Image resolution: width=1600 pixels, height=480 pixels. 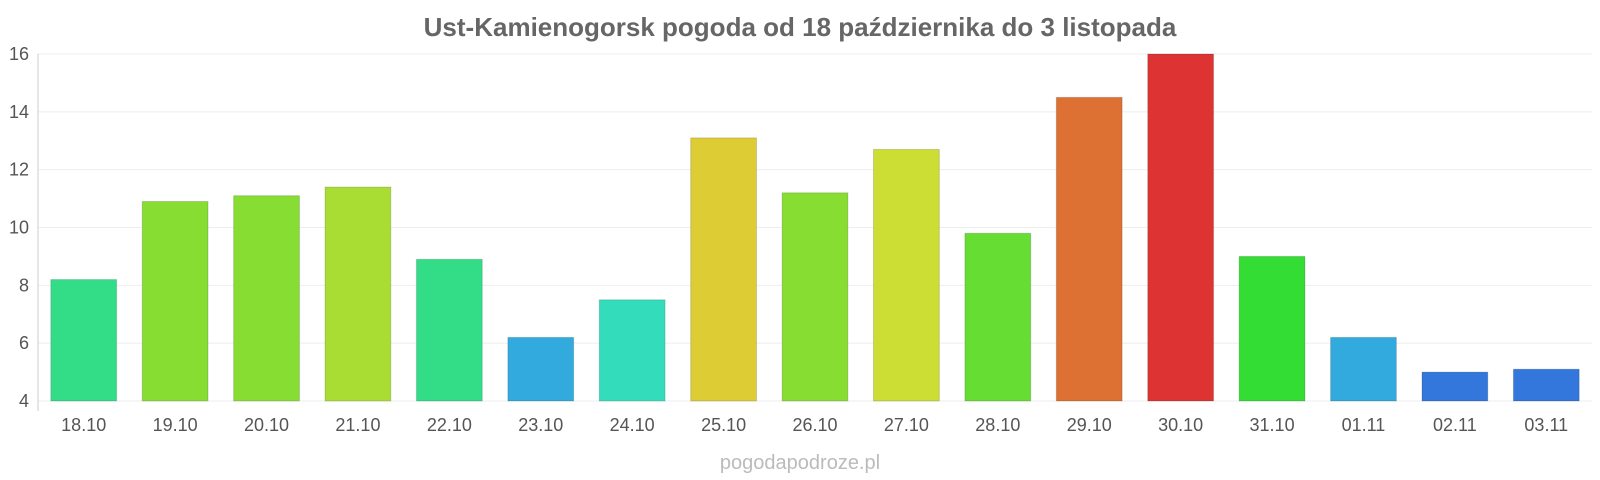 I want to click on x-tick-label: 25.10, so click(x=723, y=425).